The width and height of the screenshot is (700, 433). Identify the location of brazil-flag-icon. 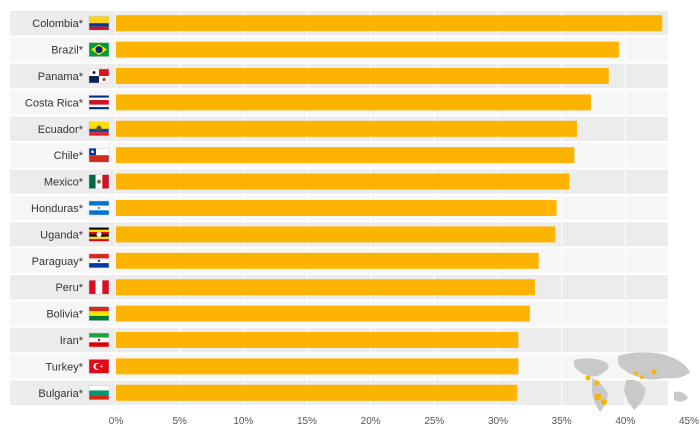
(99, 49).